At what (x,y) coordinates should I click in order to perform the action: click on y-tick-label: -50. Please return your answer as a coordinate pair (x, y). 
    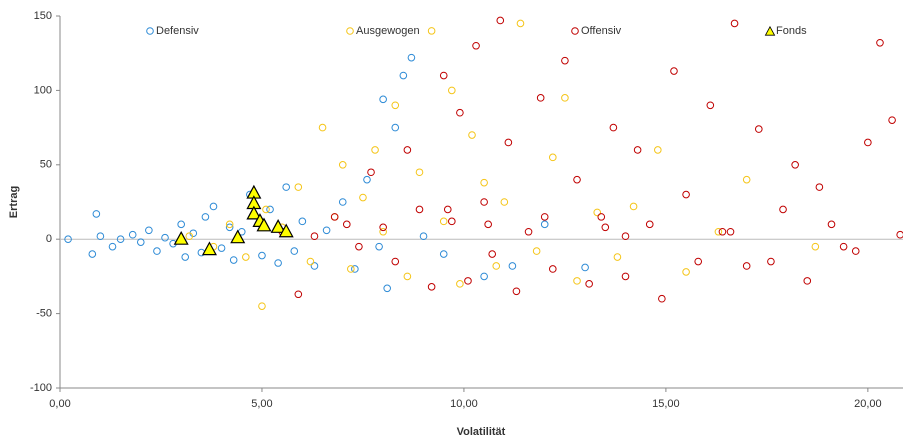
    Looking at the image, I should click on (44, 314).